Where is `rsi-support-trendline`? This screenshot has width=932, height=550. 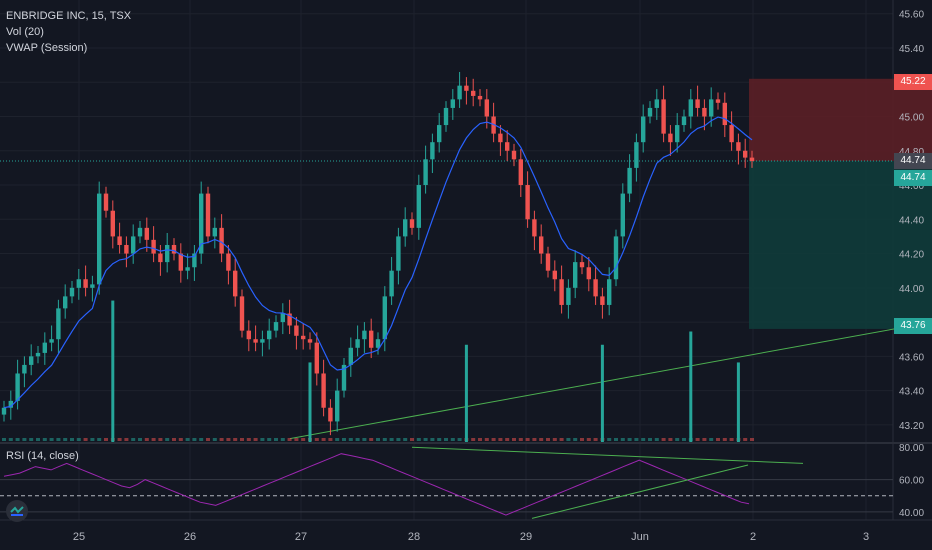 rsi-support-trendline is located at coordinates (640, 491).